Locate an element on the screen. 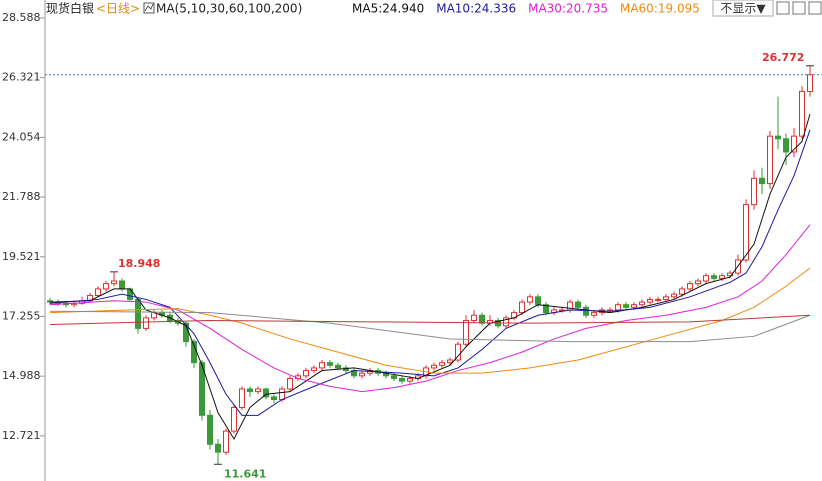 The image size is (822, 481). y-tick-label: 12.721 is located at coordinates (21, 435).